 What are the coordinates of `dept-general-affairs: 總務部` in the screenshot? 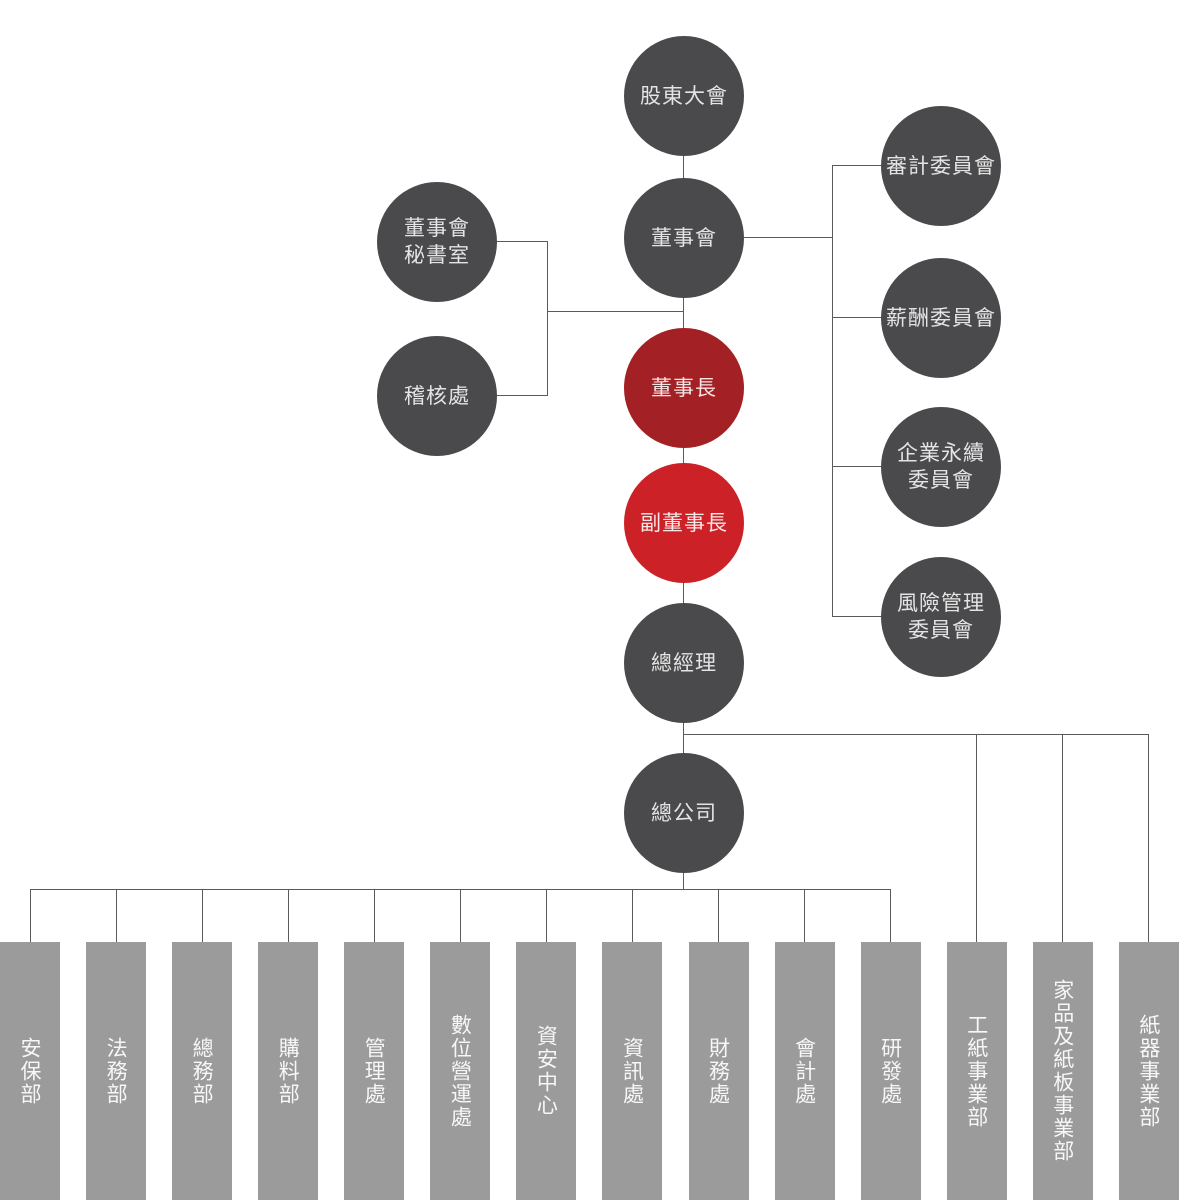 It's located at (202, 1045).